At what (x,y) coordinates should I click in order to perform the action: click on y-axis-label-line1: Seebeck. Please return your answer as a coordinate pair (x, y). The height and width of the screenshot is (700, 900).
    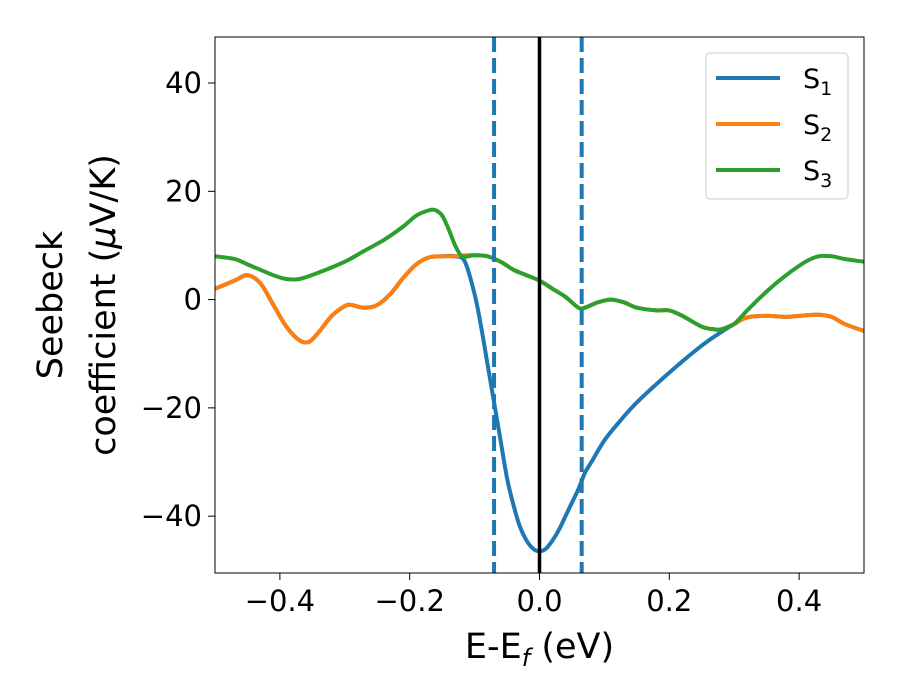
    Looking at the image, I should click on (51, 304).